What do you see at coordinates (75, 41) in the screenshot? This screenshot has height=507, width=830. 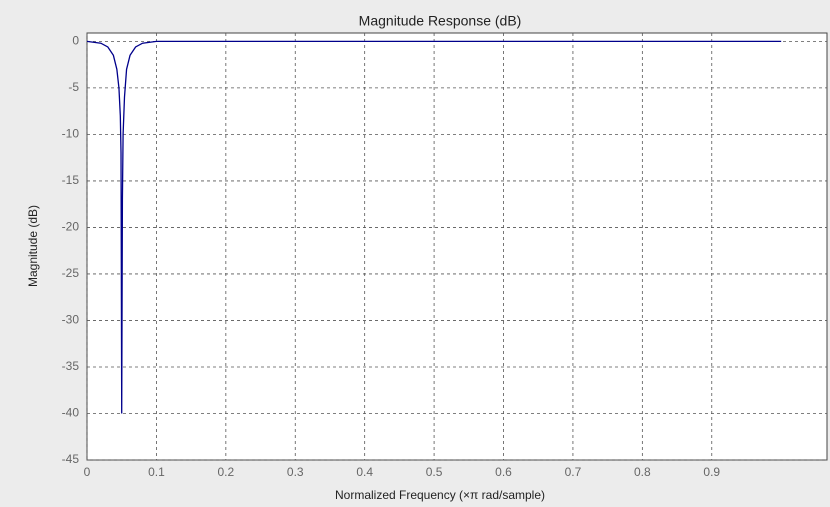 I see `y-tick-label: 0` at bounding box center [75, 41].